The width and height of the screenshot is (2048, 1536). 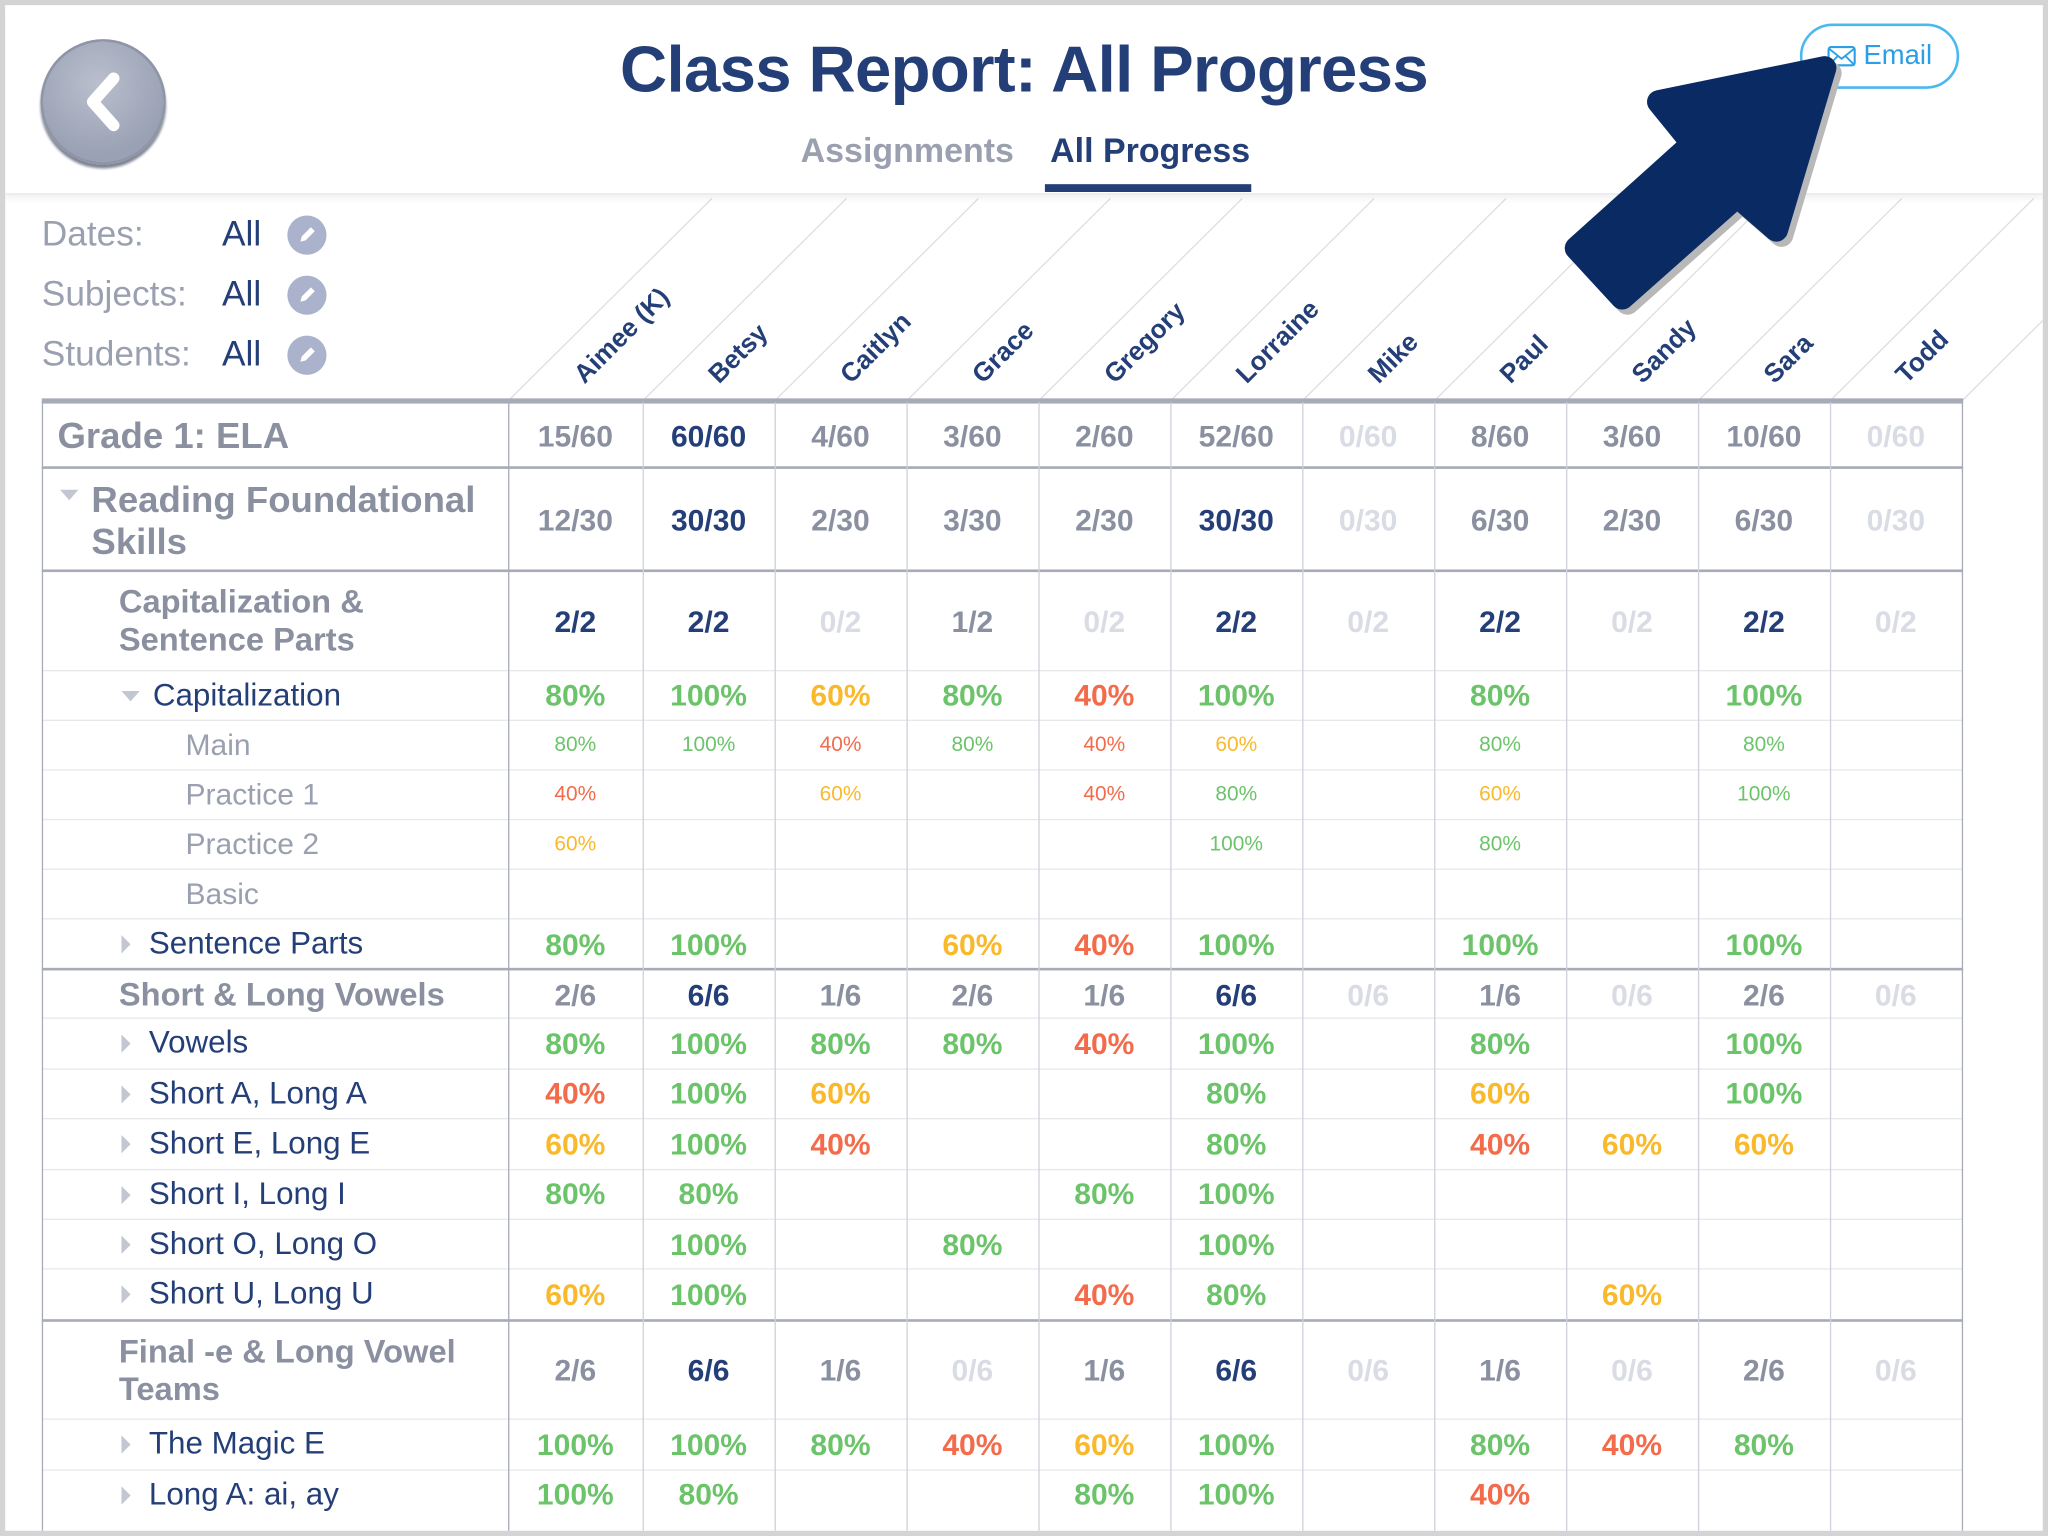 I want to click on row-label: The Magic E, so click(x=310, y=1445).